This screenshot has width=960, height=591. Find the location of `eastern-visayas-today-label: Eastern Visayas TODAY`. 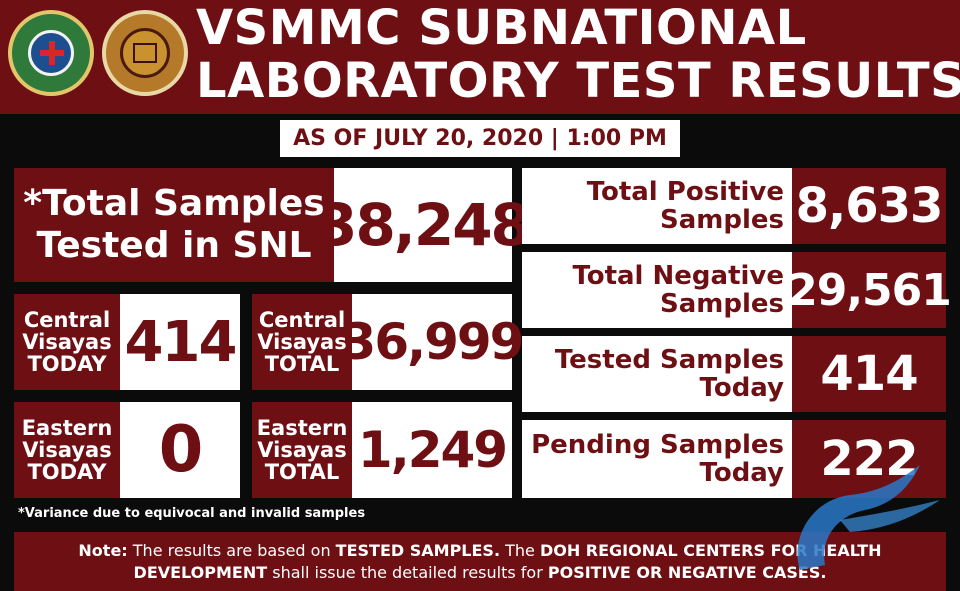

eastern-visayas-today-label: Eastern Visayas TODAY is located at coordinates (67, 450).